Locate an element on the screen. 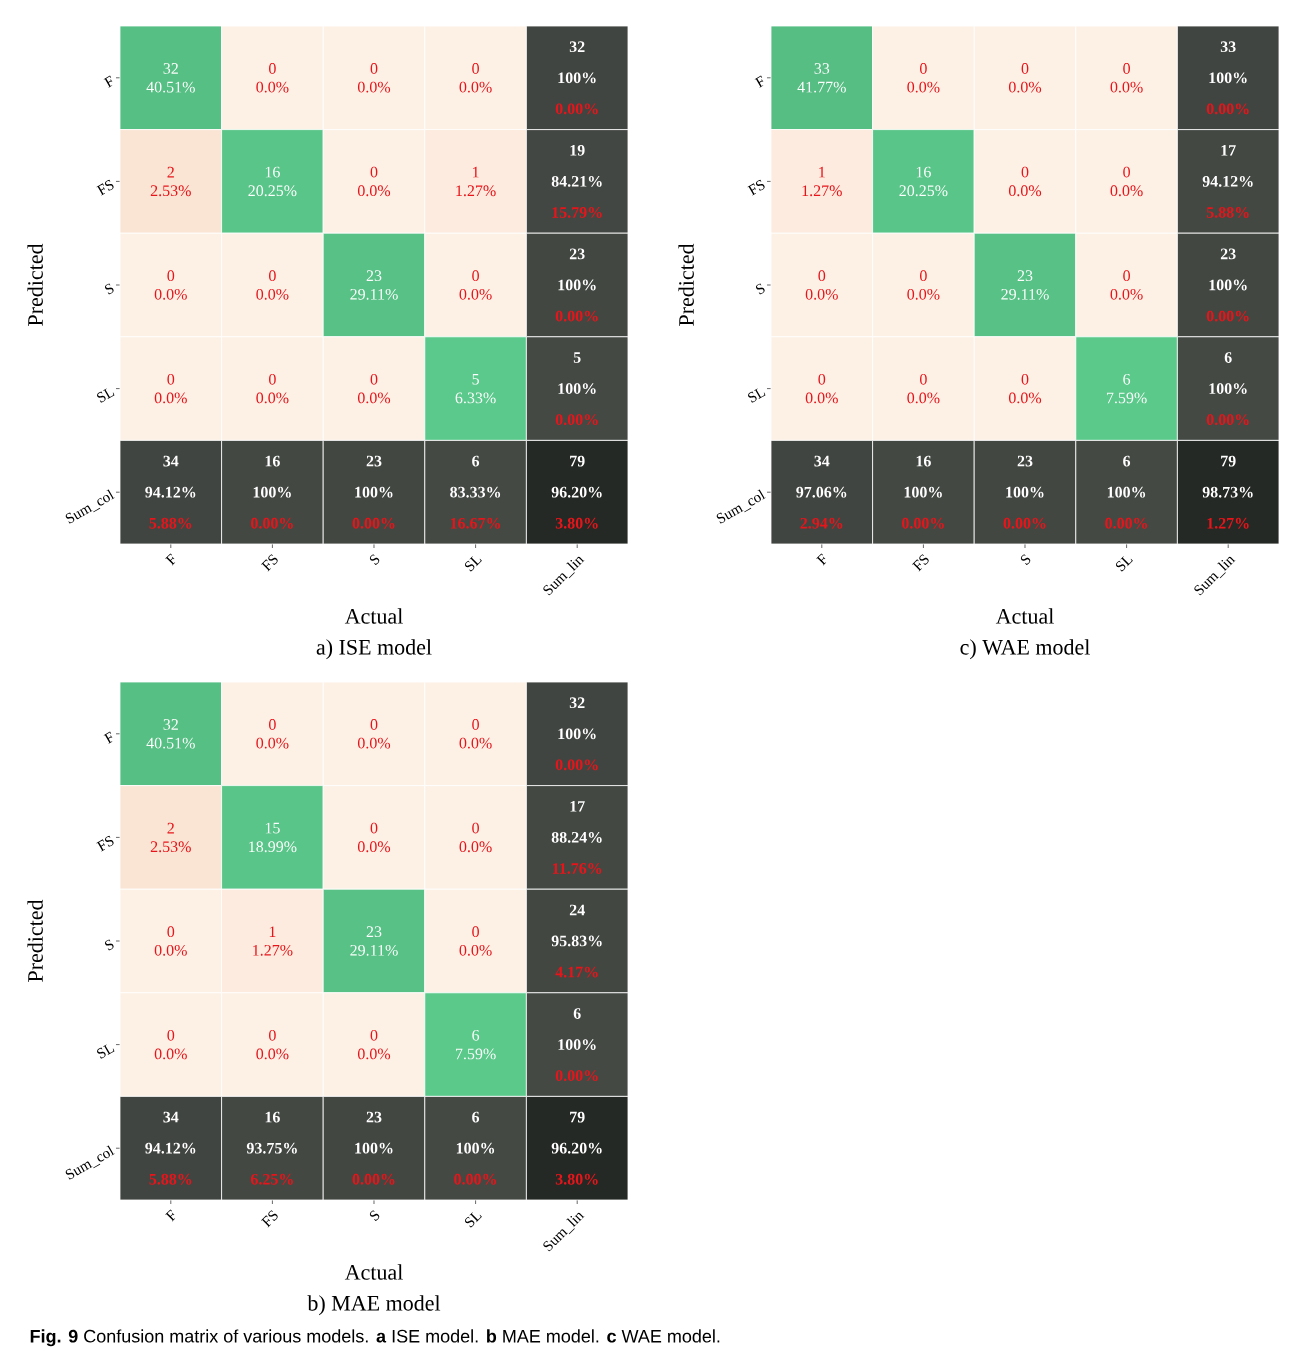  annotation: 40.51% is located at coordinates (170, 87).